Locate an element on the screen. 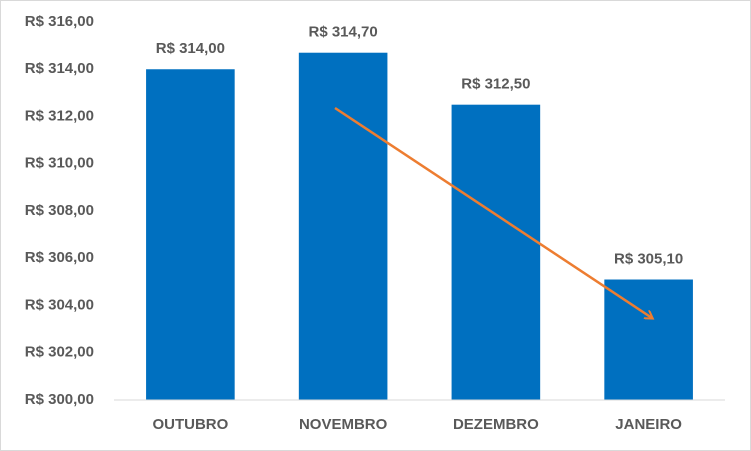  value-label: R$ 314,00 is located at coordinates (190, 48).